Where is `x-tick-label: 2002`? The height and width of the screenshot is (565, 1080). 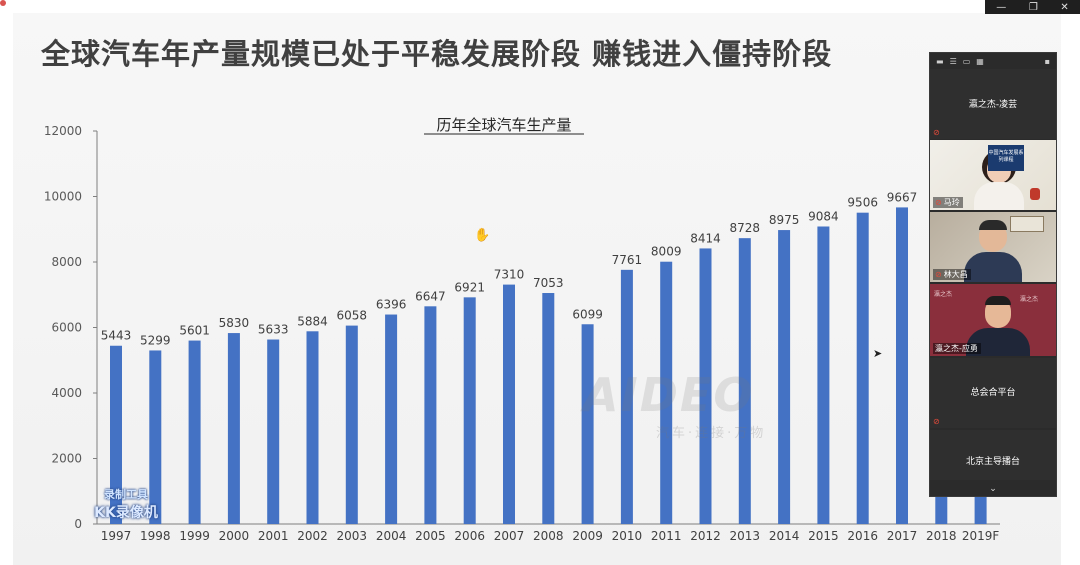
x-tick-label: 2002 is located at coordinates (312, 536).